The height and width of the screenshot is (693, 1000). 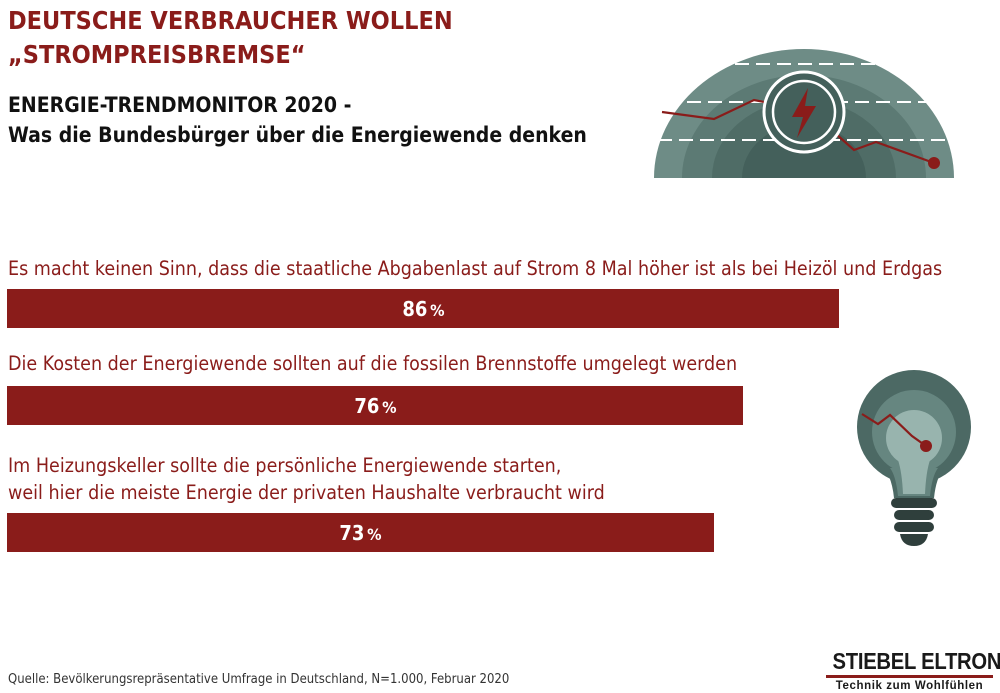 What do you see at coordinates (914, 458) in the screenshot?
I see `light-bulb-icon` at bounding box center [914, 458].